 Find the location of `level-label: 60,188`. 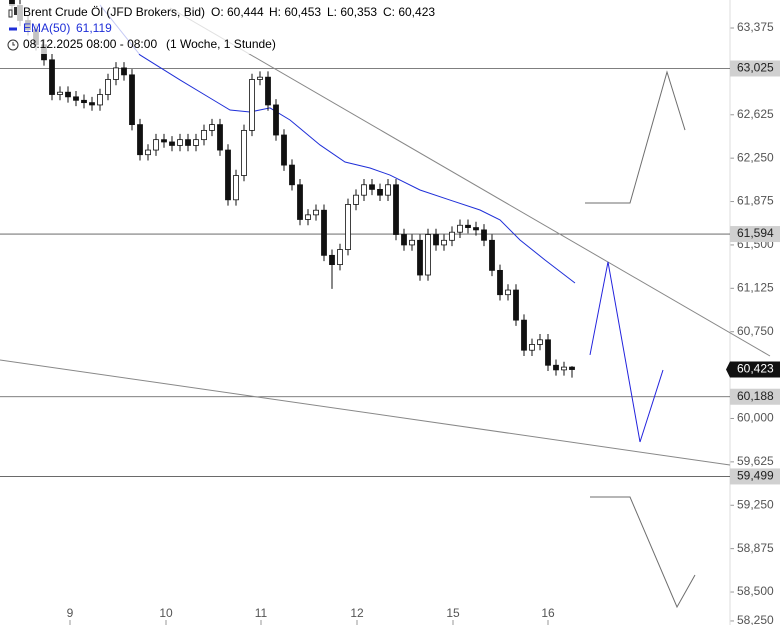

level-label: 60,188 is located at coordinates (755, 396).